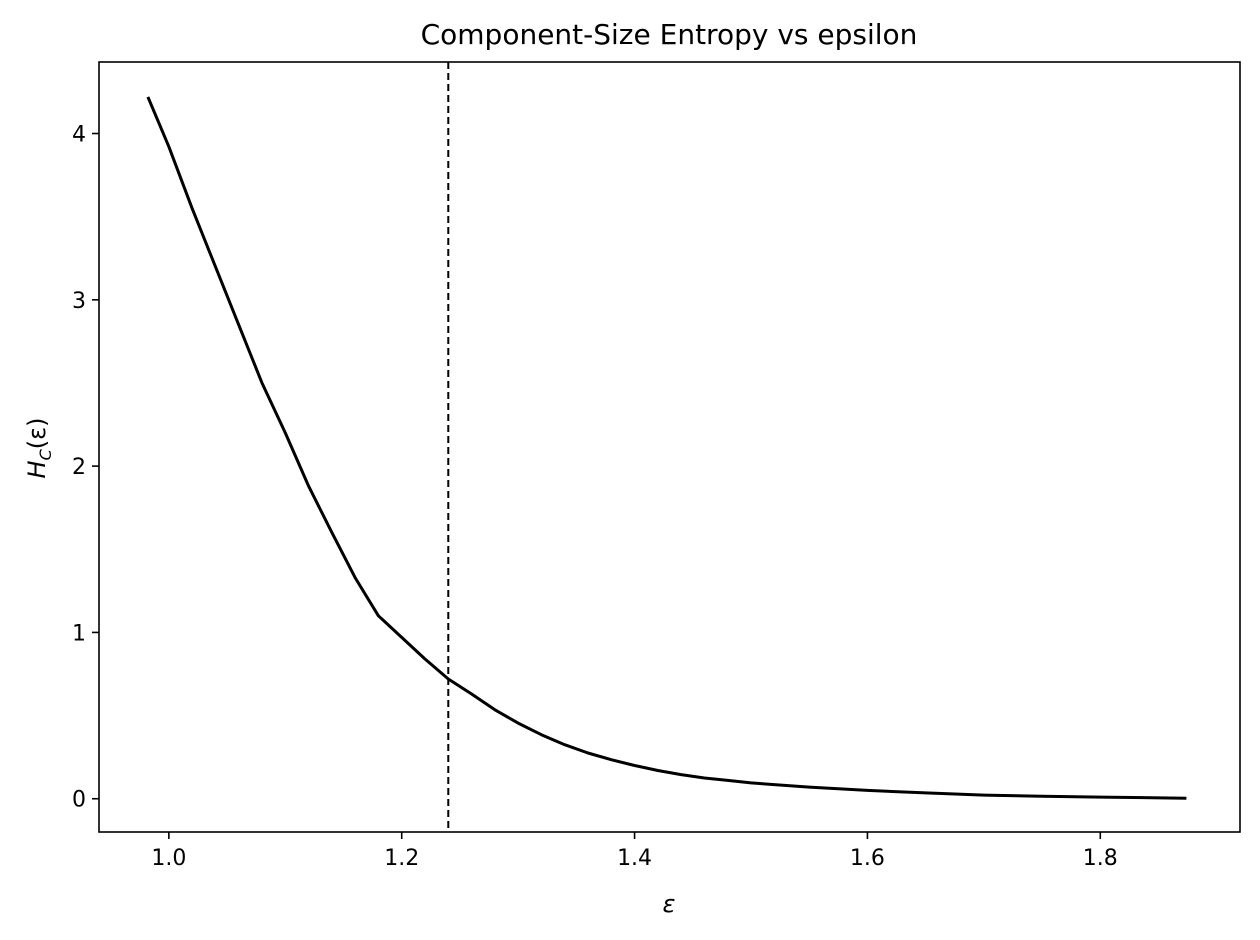 The image size is (1260, 940). I want to click on y-axis-label-subscript: C, so click(45, 454).